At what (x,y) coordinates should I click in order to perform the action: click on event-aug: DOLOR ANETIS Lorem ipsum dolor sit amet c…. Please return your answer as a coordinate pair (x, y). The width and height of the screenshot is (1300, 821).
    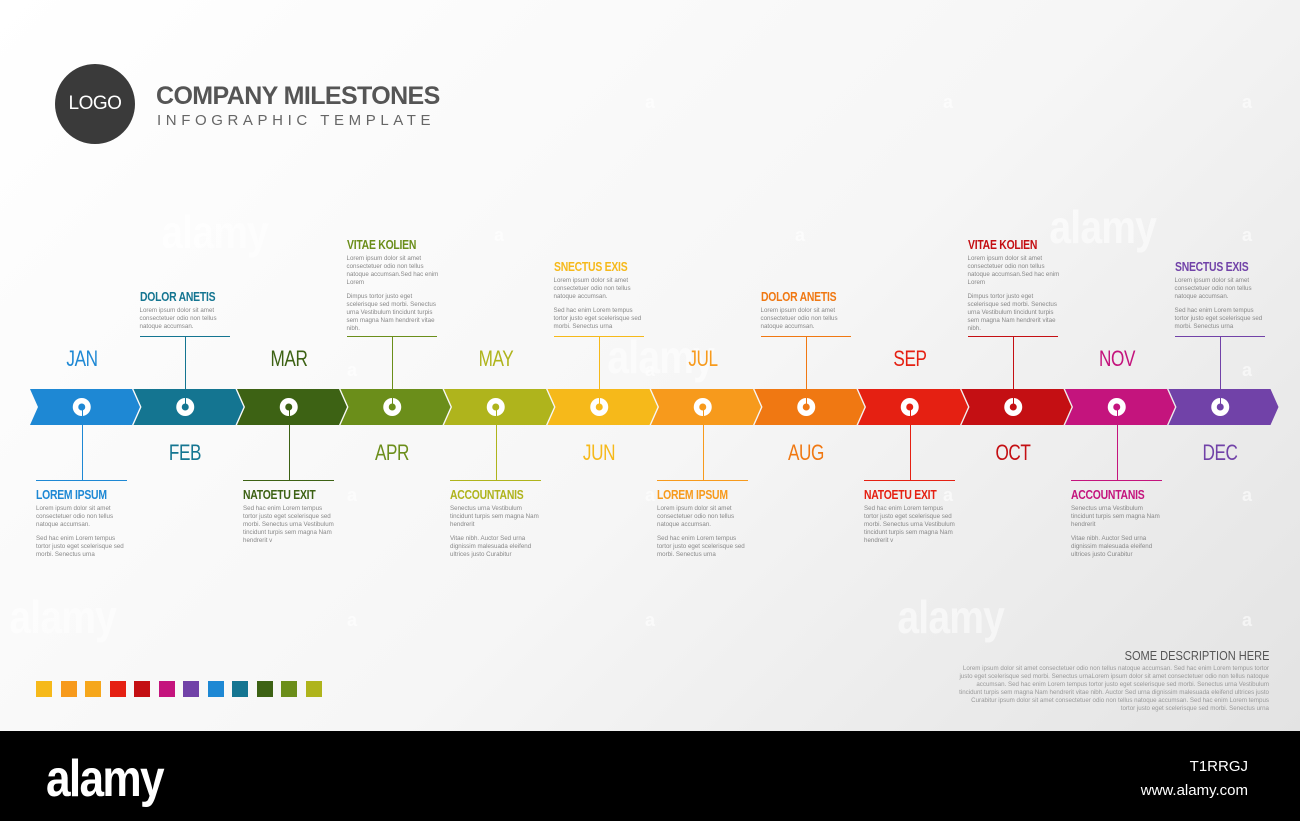
    Looking at the image, I should click on (807, 310).